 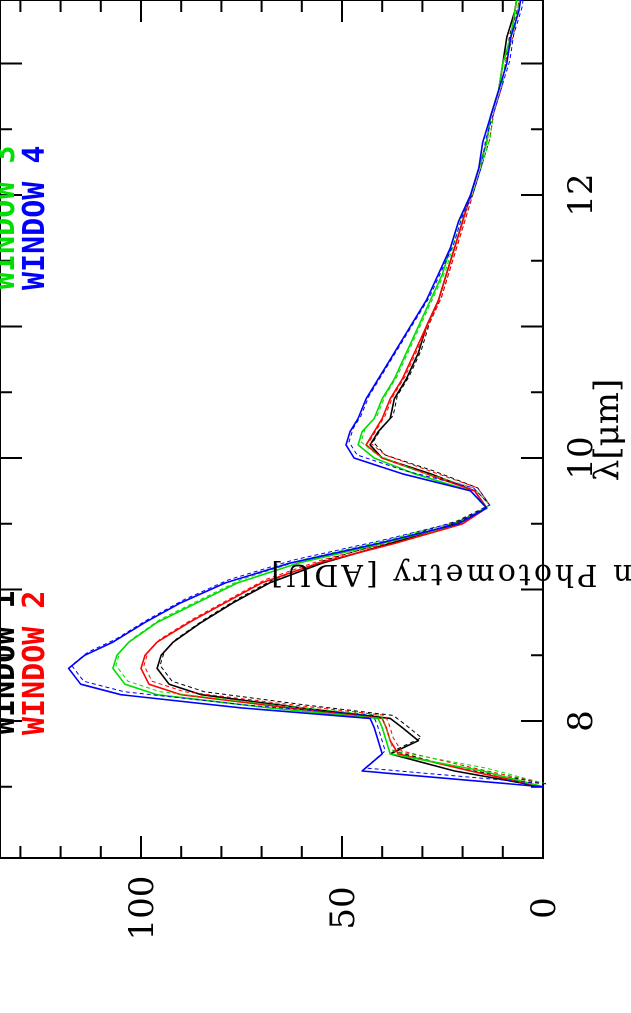 What do you see at coordinates (607, 430) in the screenshot?
I see `x-axis-label: λ[μm]` at bounding box center [607, 430].